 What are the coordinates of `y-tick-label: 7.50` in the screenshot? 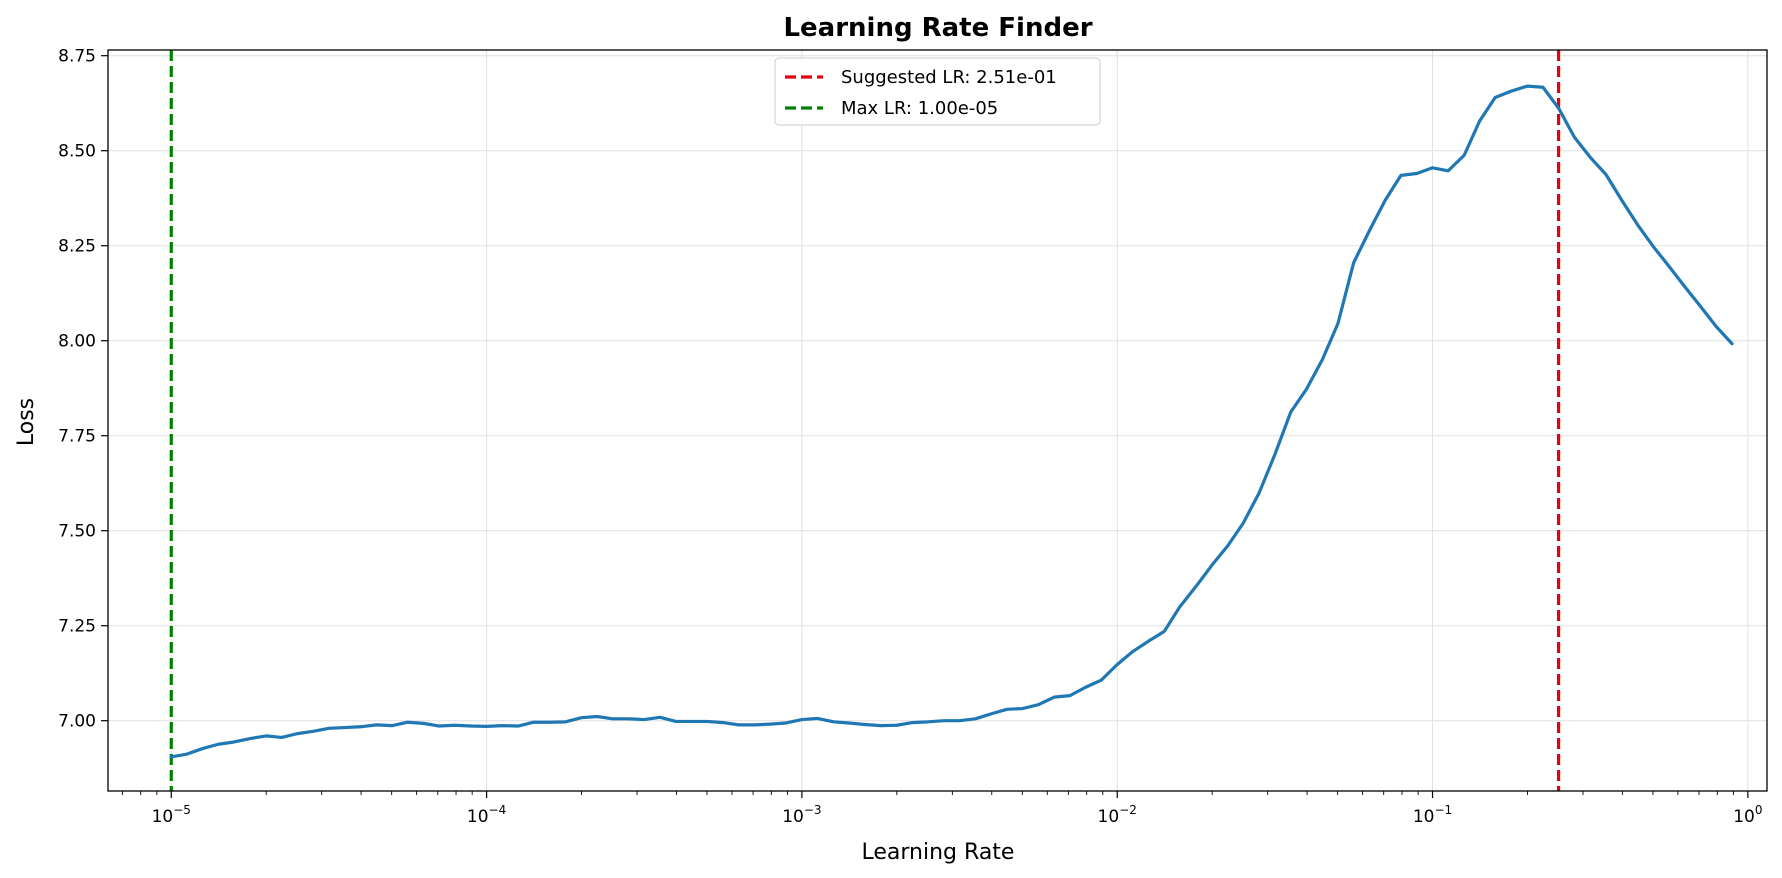 It's located at (77, 532).